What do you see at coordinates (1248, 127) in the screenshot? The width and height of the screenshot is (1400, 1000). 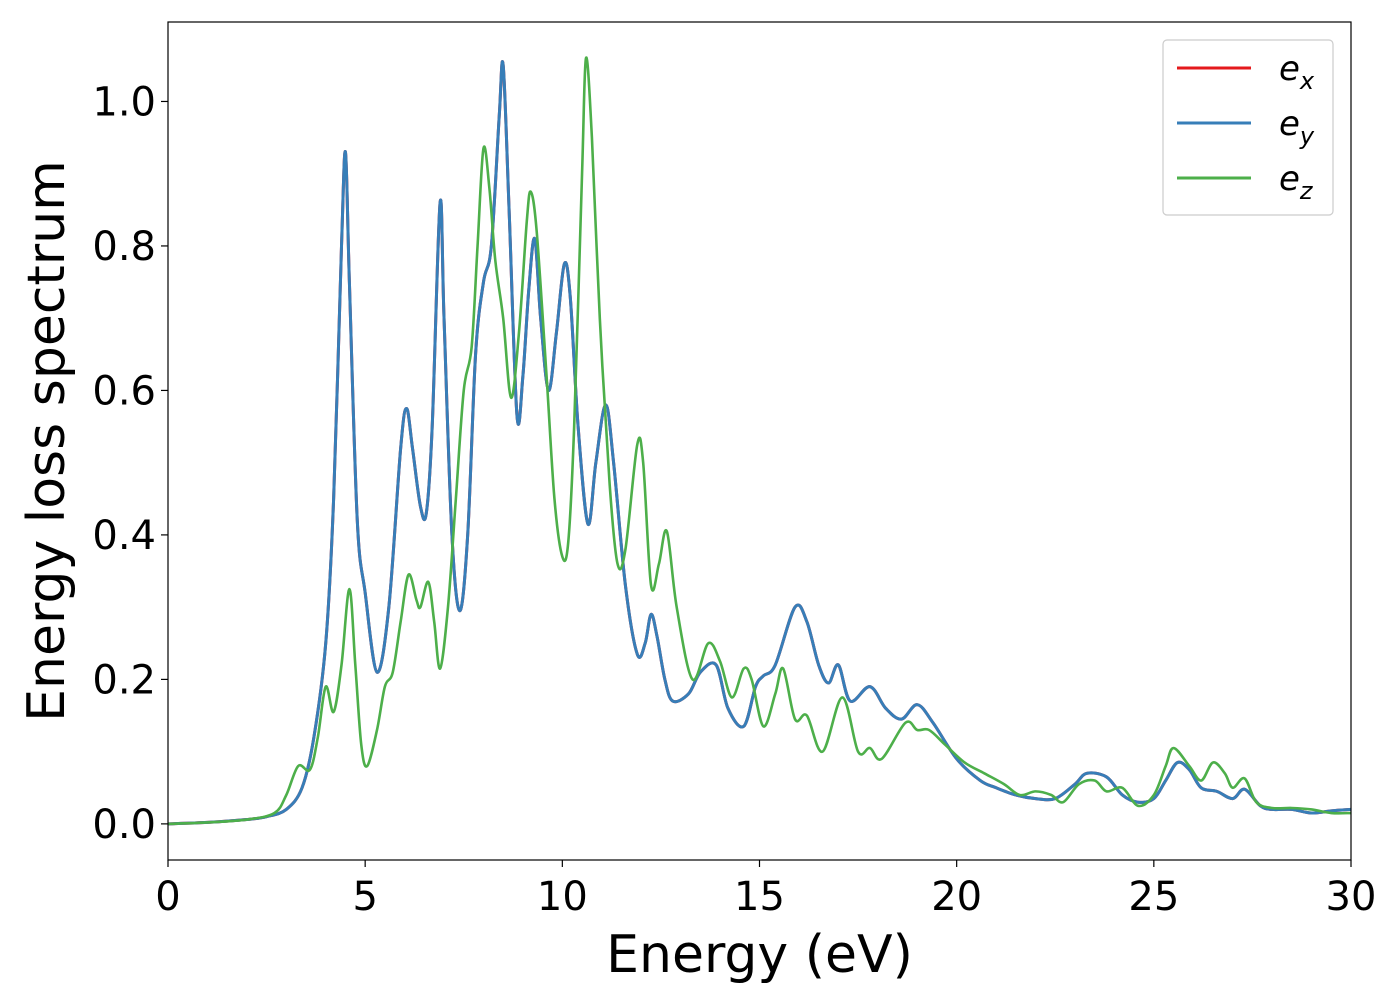 I see `legend-box` at bounding box center [1248, 127].